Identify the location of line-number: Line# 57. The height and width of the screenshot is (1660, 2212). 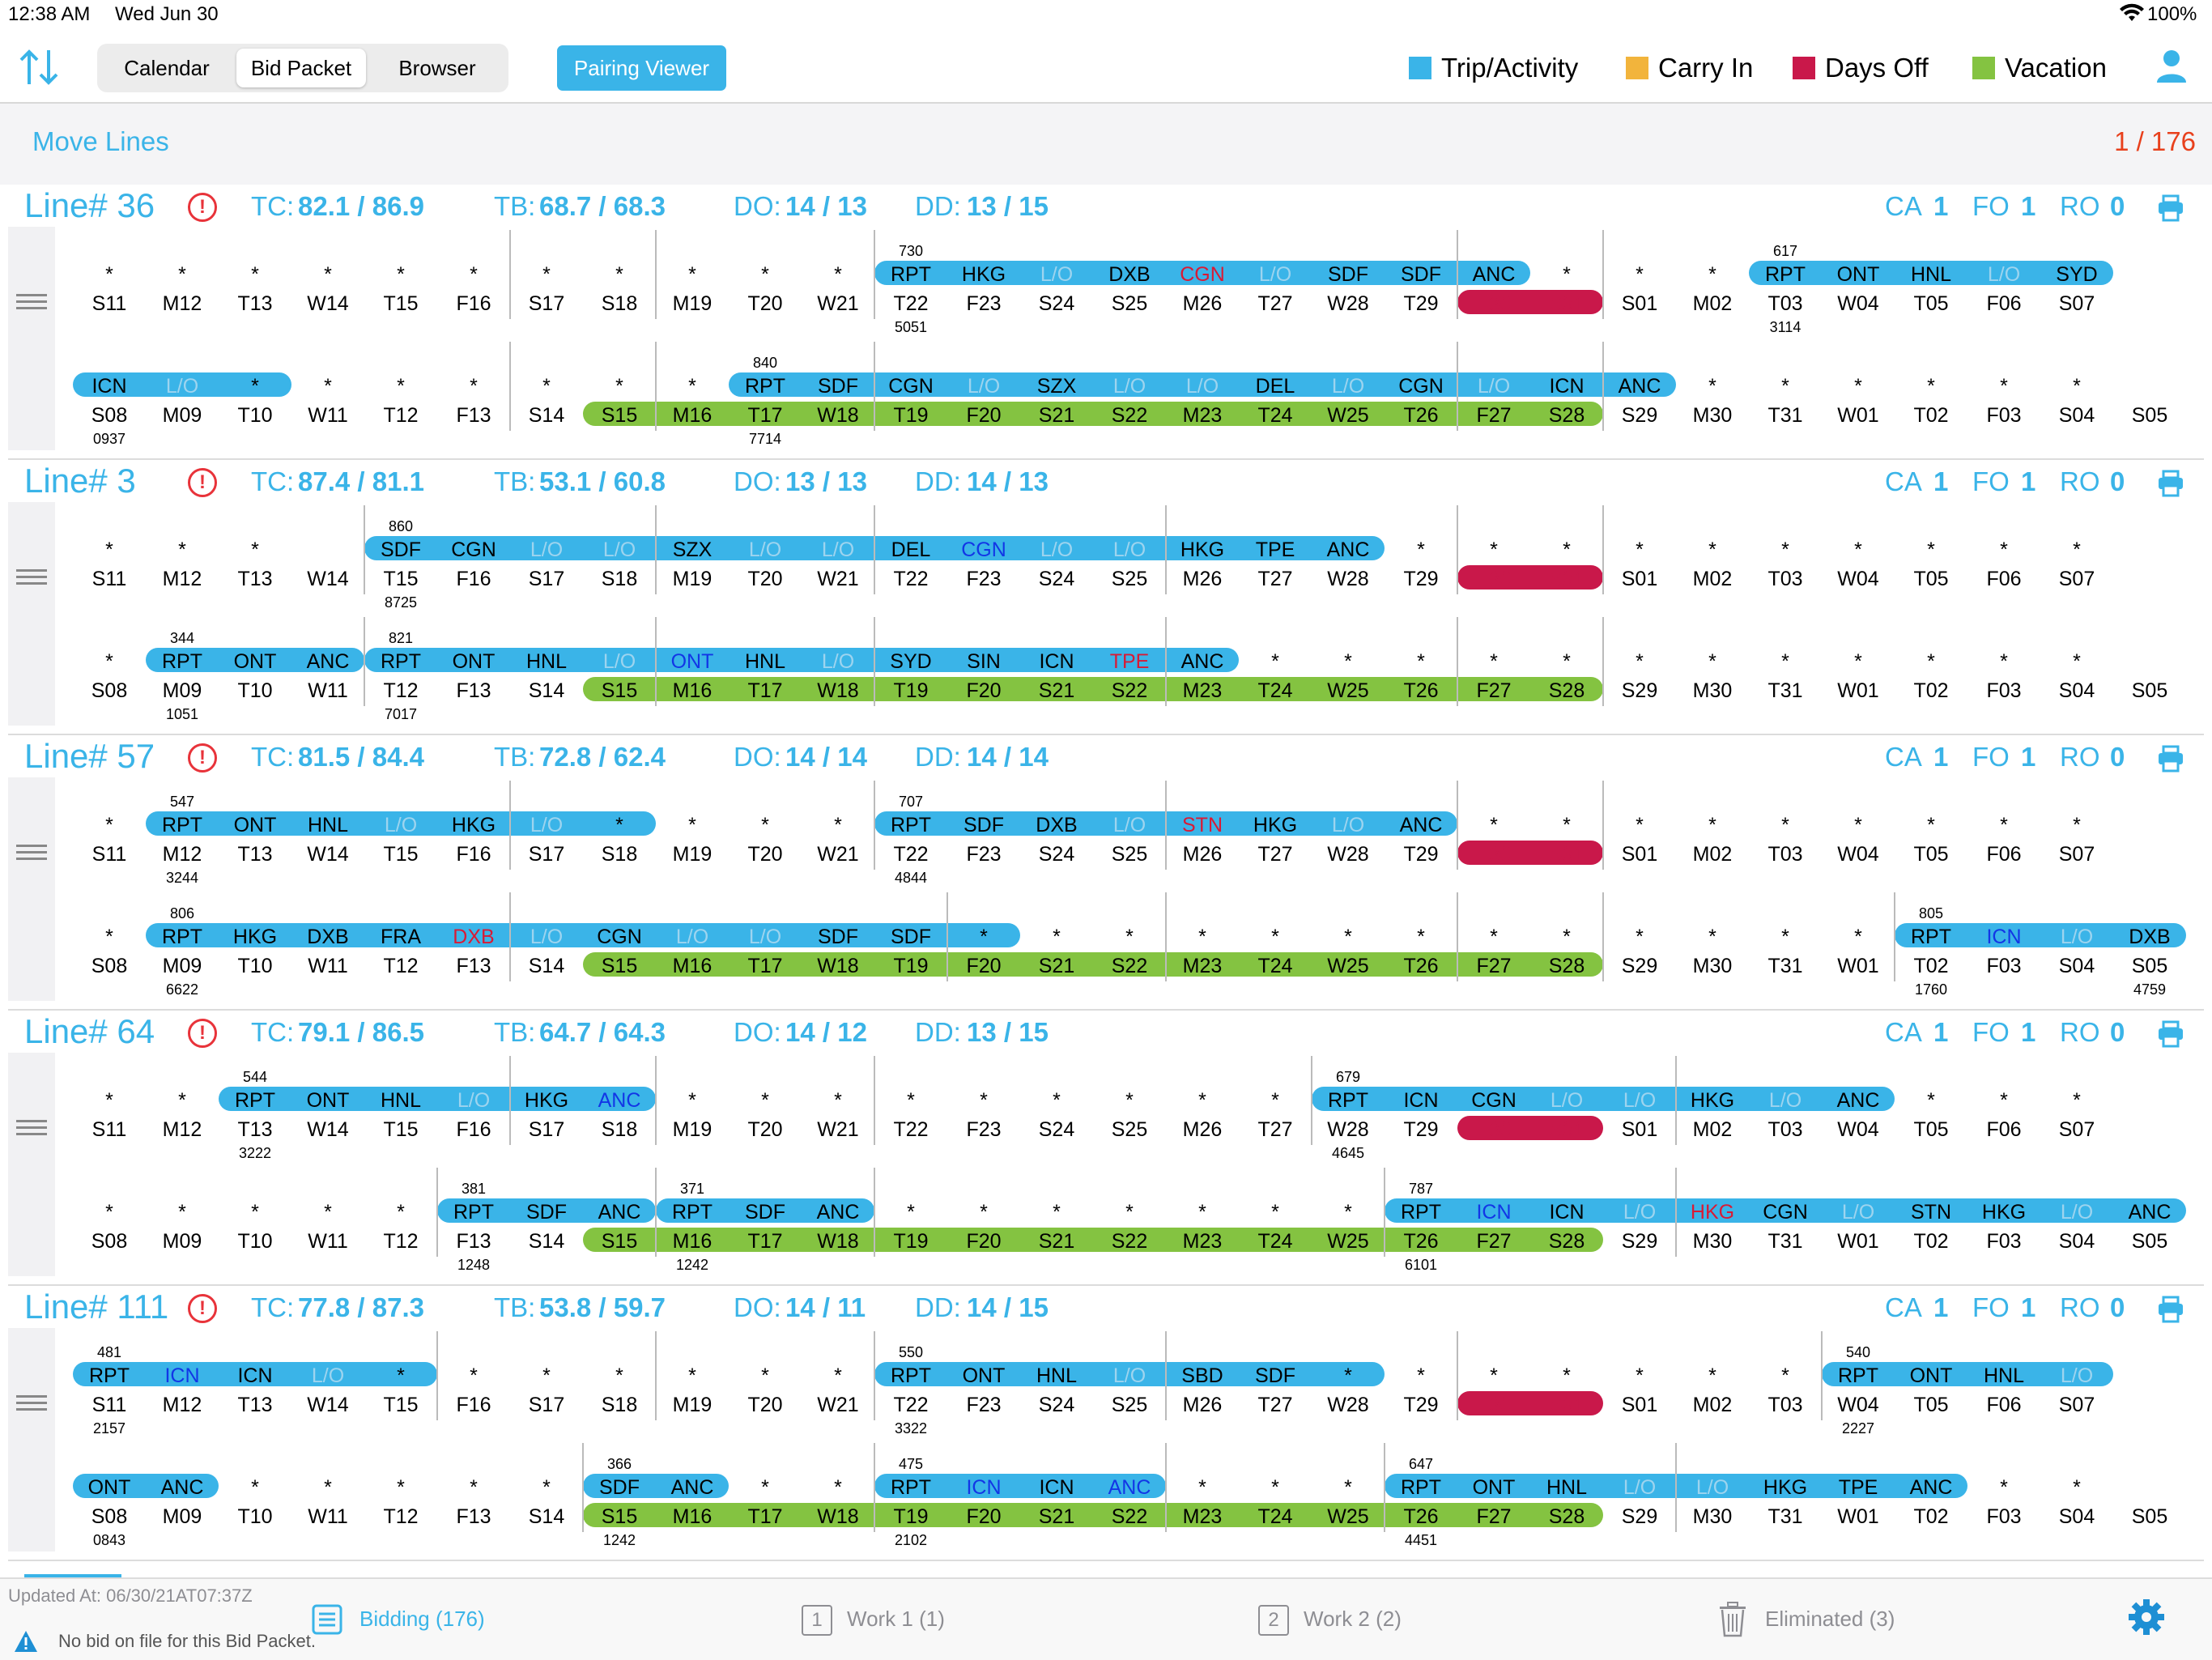
(89, 756).